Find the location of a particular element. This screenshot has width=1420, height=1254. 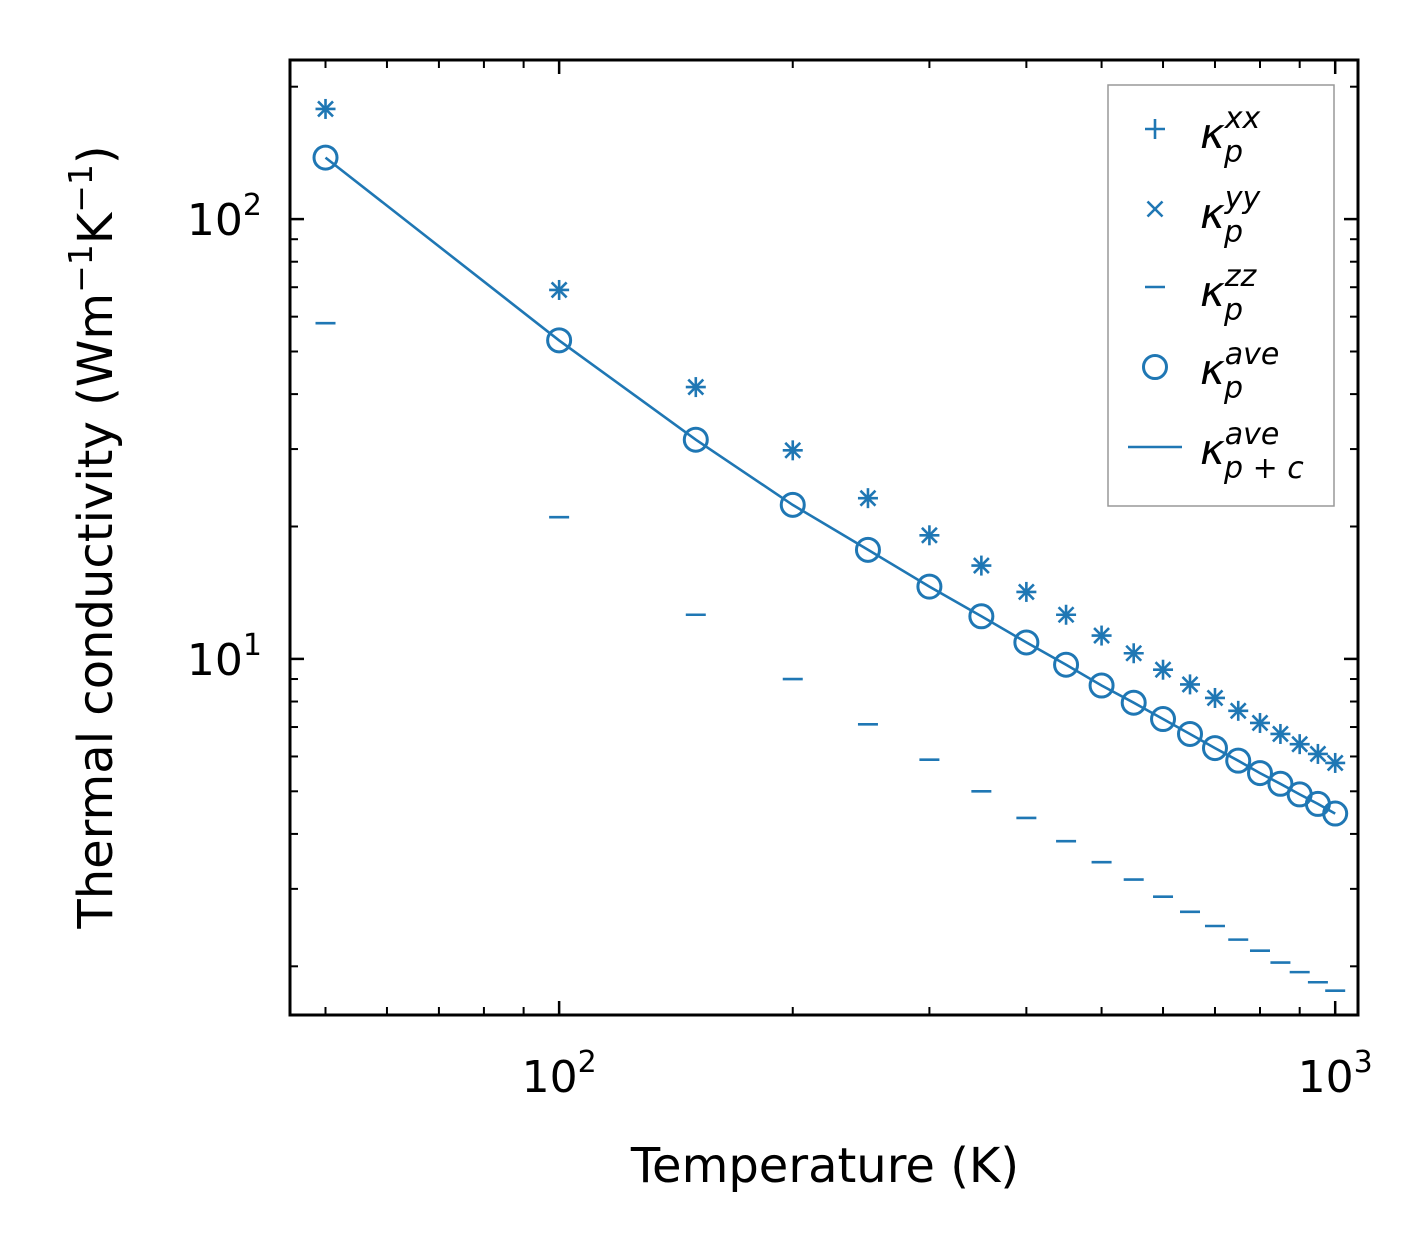

legend-label-kxx: κxx p is located at coordinates (1230, 135).